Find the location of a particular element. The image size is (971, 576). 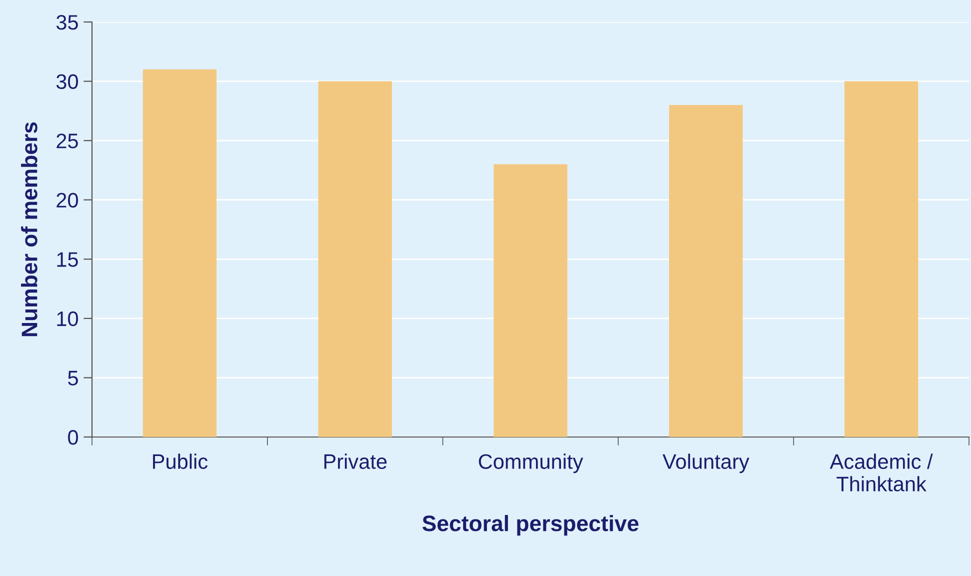

y-tick-label: 5 is located at coordinates (73, 378).